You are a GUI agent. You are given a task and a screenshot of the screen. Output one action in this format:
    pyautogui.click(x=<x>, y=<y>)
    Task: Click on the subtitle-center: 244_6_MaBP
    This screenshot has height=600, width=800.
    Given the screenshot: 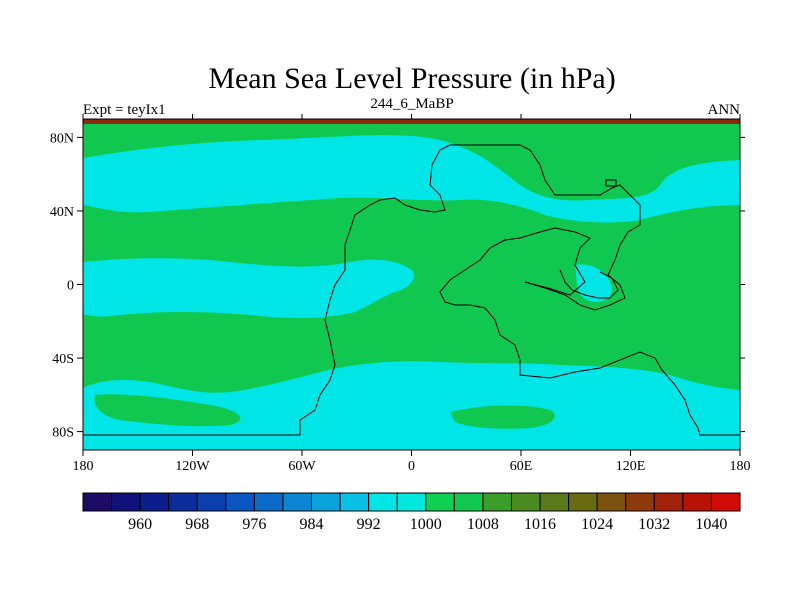 What is the action you would take?
    pyautogui.click(x=411, y=104)
    